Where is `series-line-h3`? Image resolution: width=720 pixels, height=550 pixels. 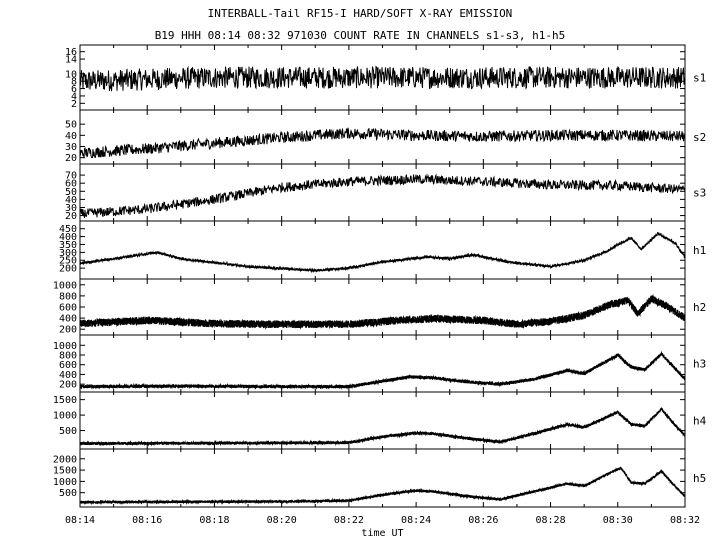
series-line-h3 is located at coordinates (382, 370).